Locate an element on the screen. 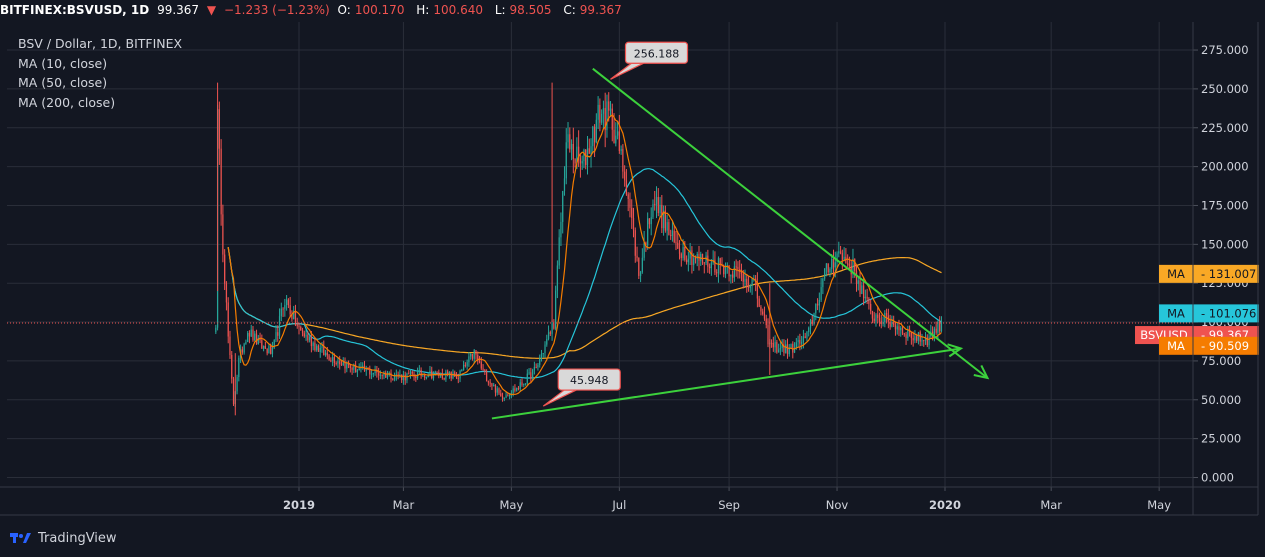  footer: TradingView is located at coordinates (63, 538).